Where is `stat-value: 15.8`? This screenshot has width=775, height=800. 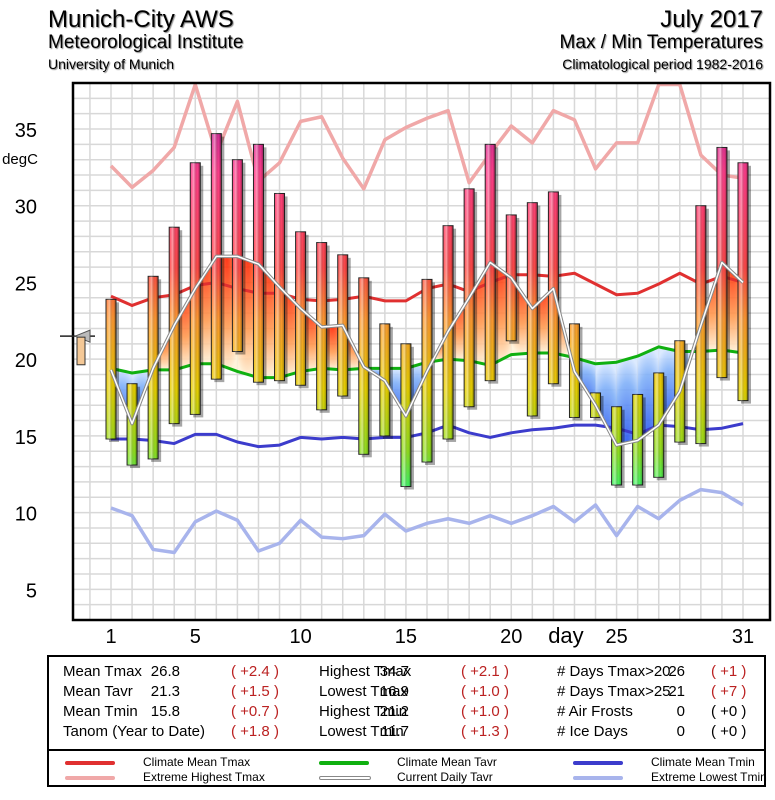
stat-value: 15.8 is located at coordinates (165, 711).